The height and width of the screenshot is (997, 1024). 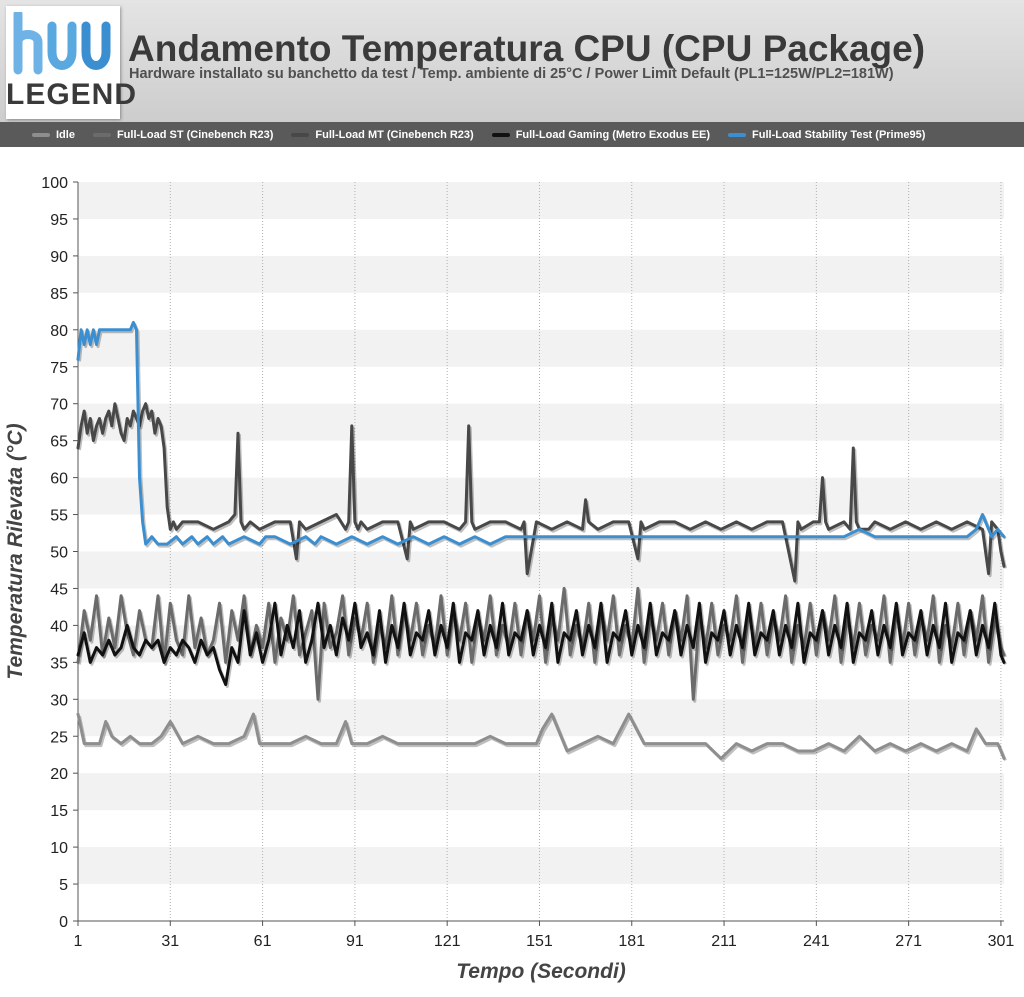 I want to click on y-tick-label: 10, so click(x=59, y=848).